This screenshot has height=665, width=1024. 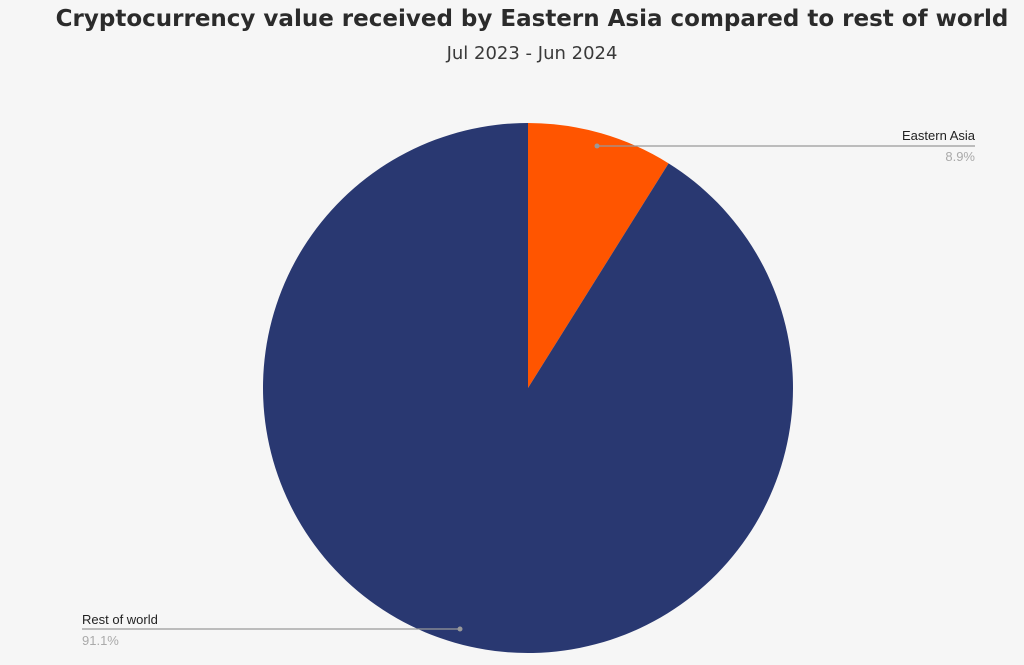 What do you see at coordinates (120, 619) in the screenshot?
I see `slice-label: Rest of world` at bounding box center [120, 619].